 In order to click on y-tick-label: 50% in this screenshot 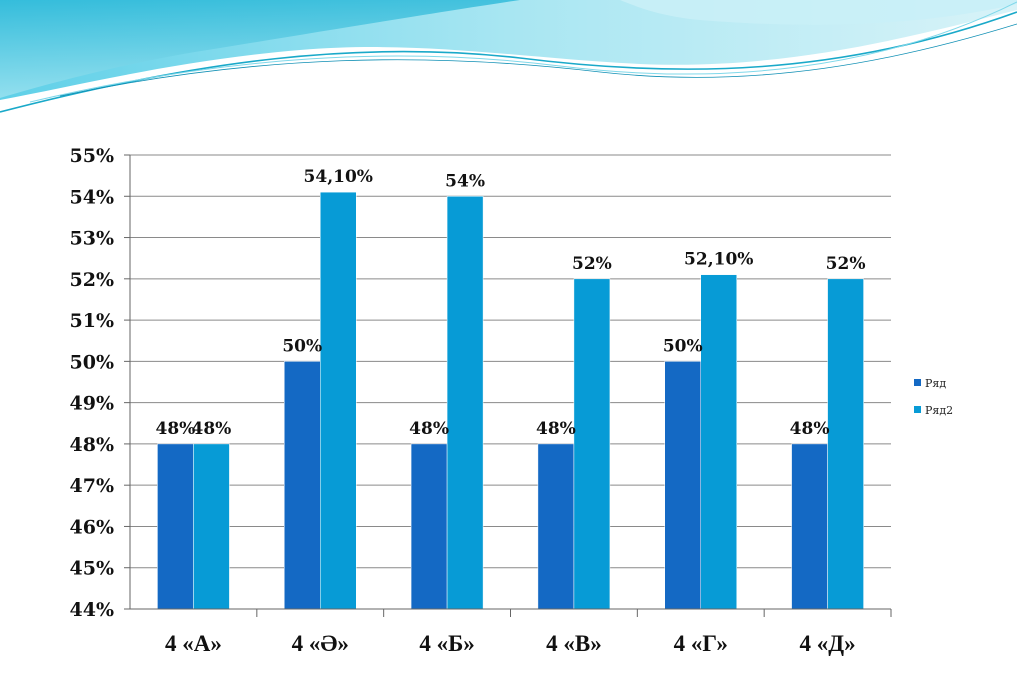, I will do `click(92, 362)`.